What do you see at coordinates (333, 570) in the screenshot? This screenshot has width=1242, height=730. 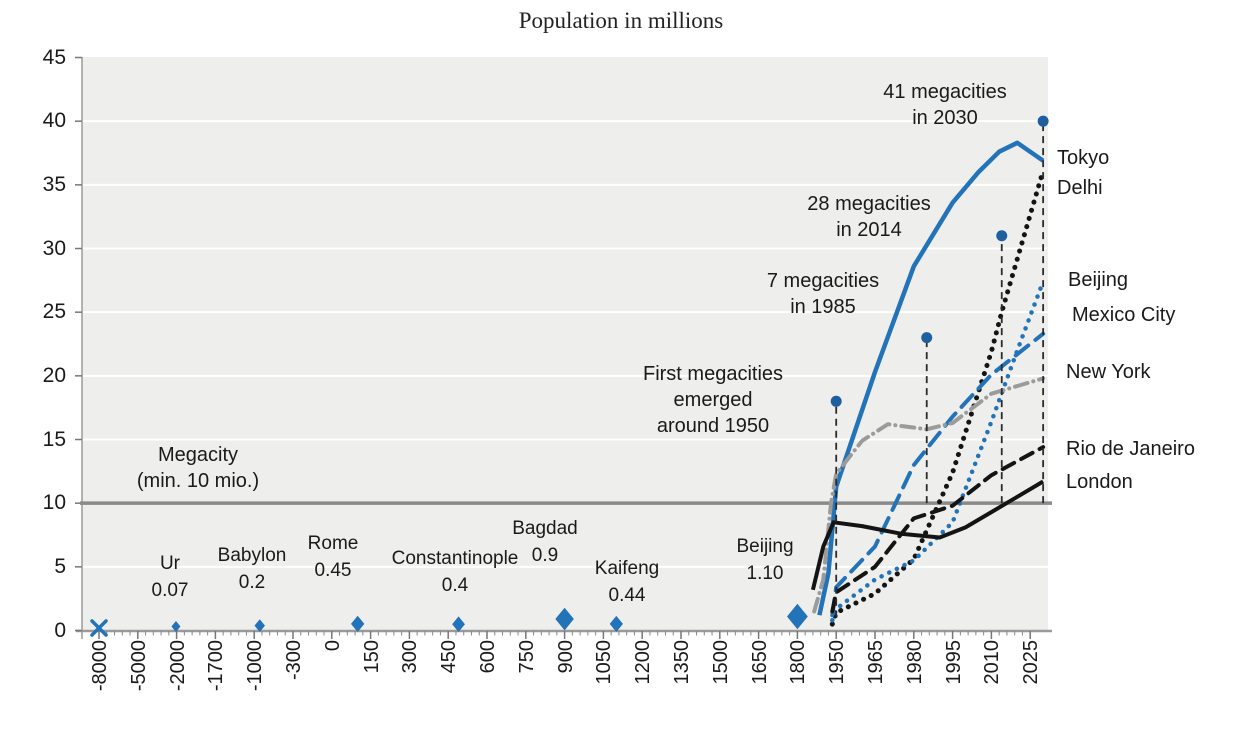 I see `label-rome-value: 0.45` at bounding box center [333, 570].